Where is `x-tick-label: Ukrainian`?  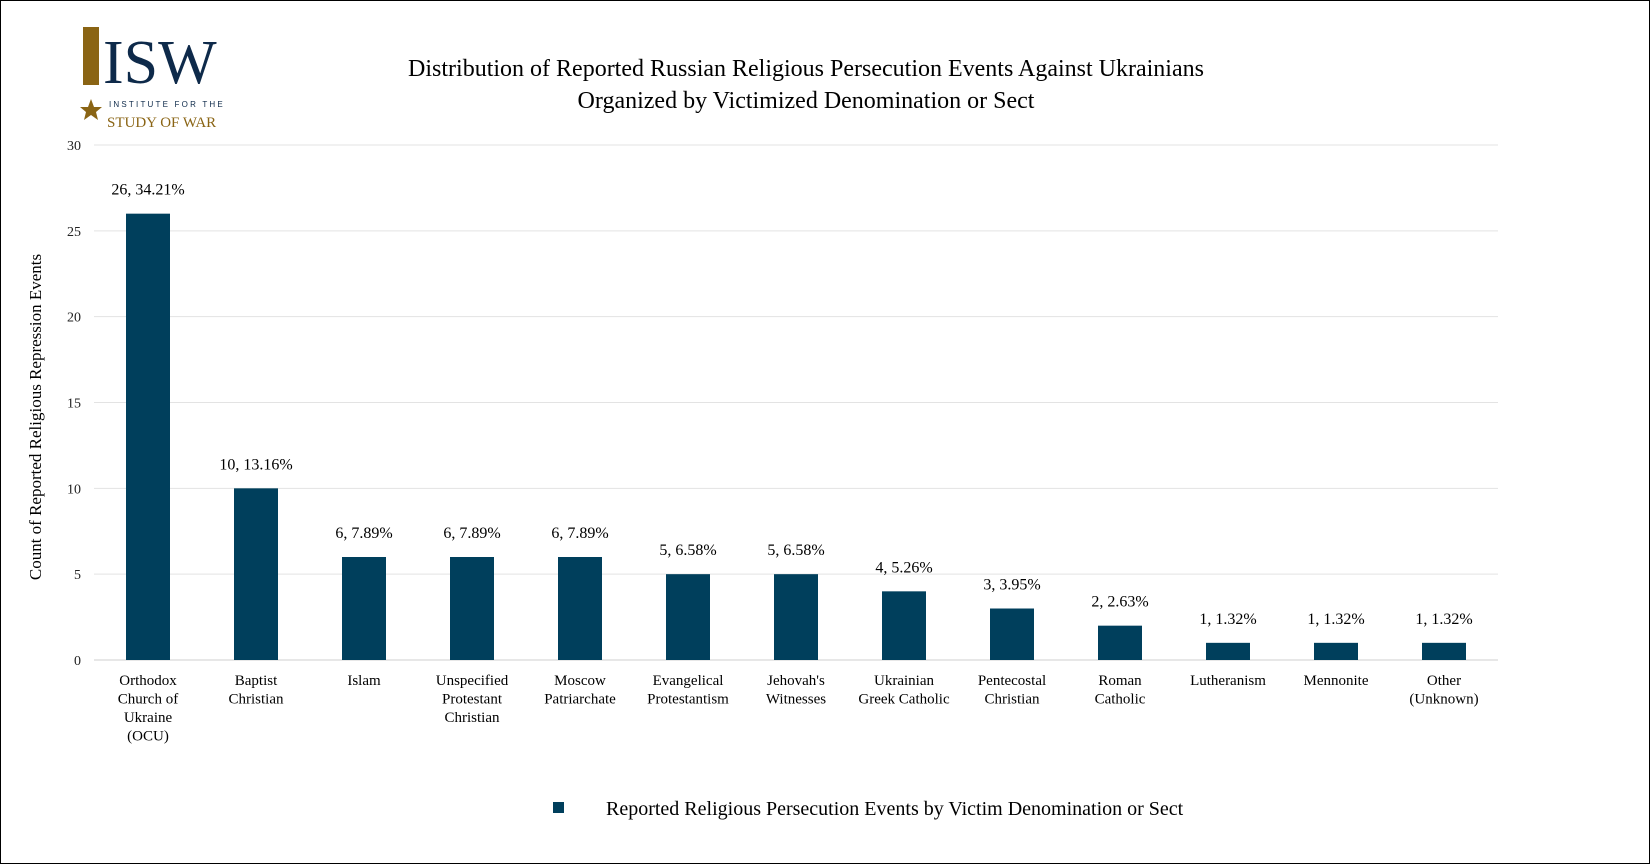
x-tick-label: Ukrainian is located at coordinates (904, 681).